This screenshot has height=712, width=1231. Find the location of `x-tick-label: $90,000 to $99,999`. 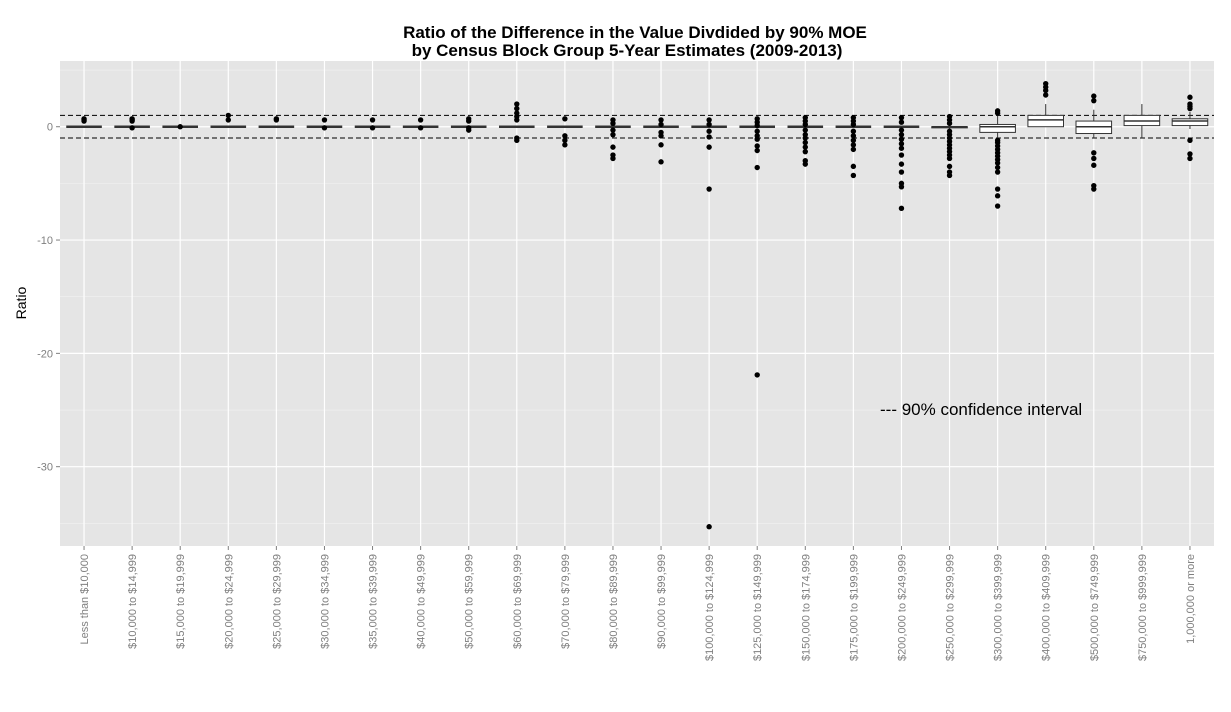

x-tick-label: $90,000 to $99,999 is located at coordinates (662, 601).